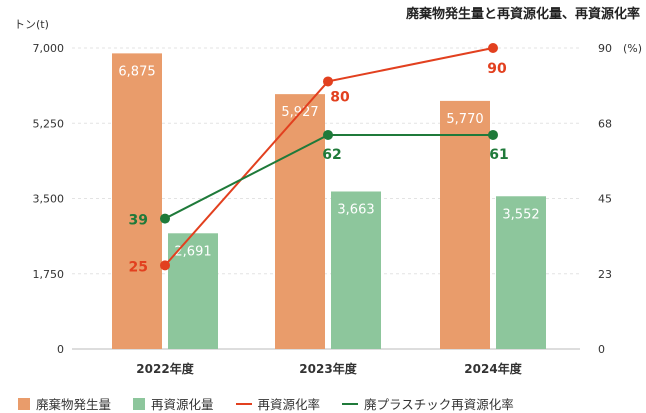 The image size is (646, 413). I want to click on left-tick-label: 3,500, so click(49, 199).